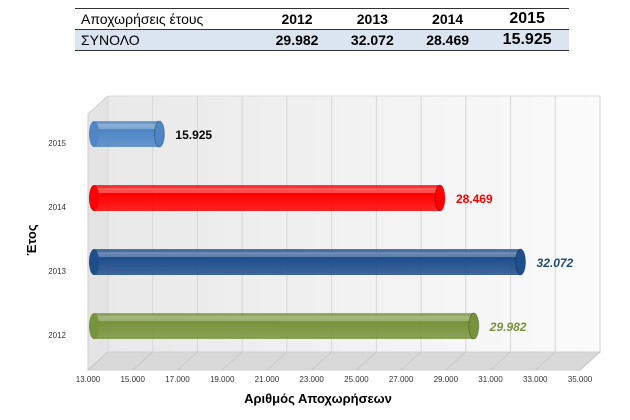 Image resolution: width=630 pixels, height=420 pixels. I want to click on x-tick-label: 21.000, so click(267, 379).